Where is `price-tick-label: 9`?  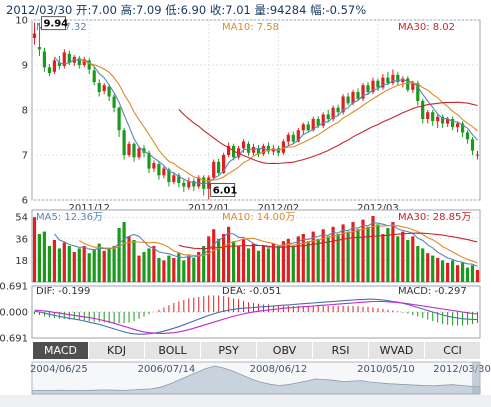
price-tick-label: 9 is located at coordinates (25, 66).